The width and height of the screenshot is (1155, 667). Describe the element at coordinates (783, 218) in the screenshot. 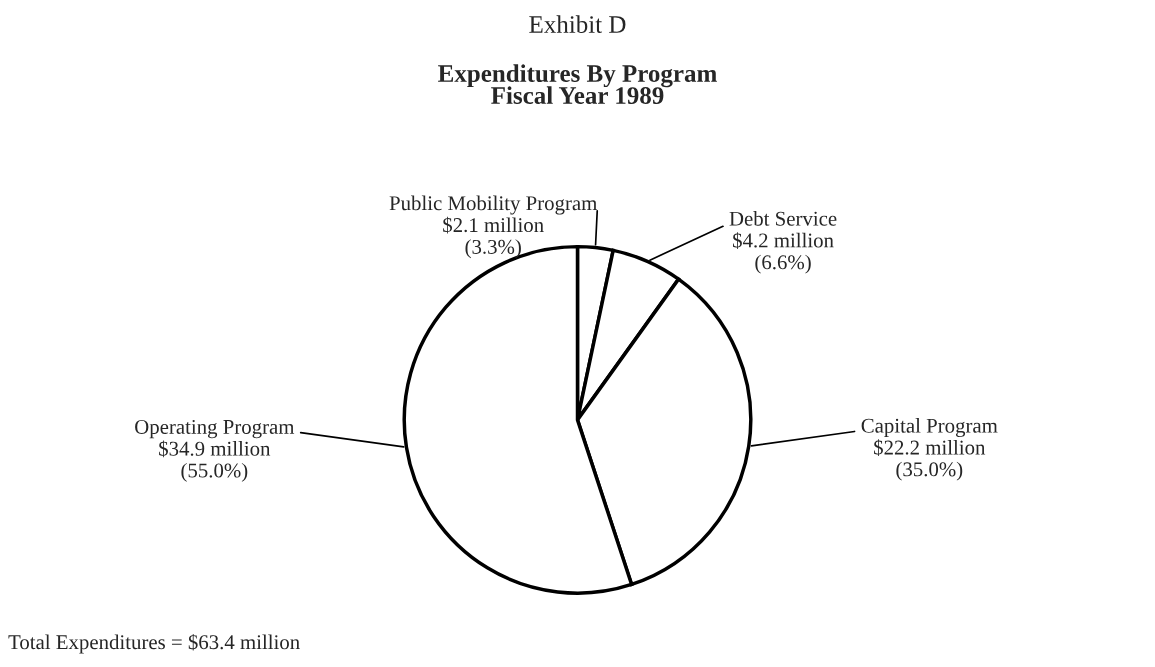

I see `slice-label: Debt Service` at that location.